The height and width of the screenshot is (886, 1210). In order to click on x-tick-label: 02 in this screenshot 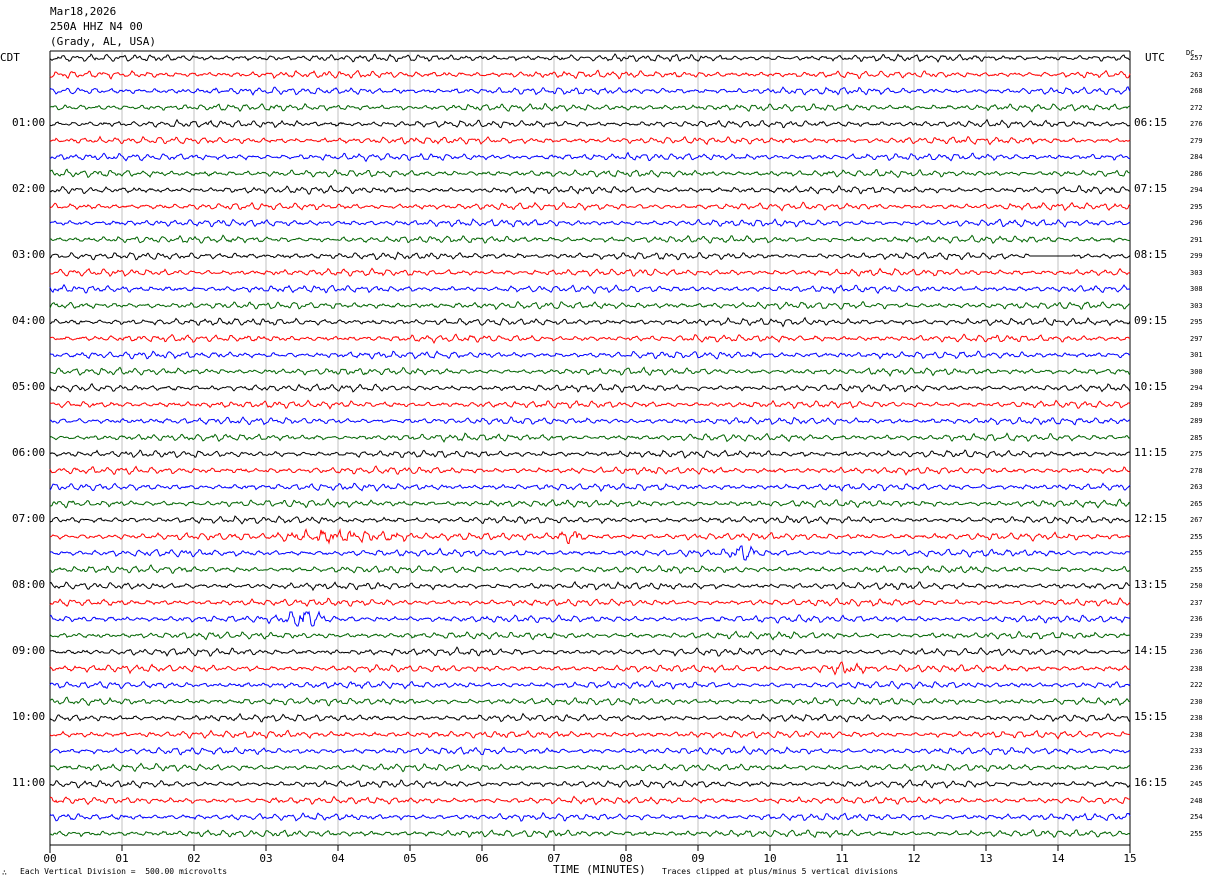, I will do `click(193, 858)`.